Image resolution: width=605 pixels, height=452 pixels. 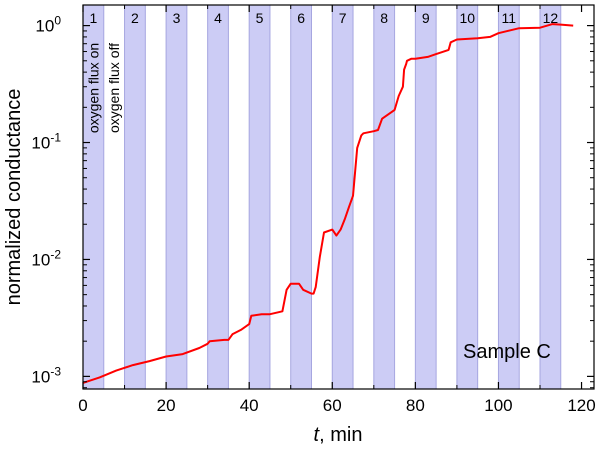 I want to click on band-number-label: 5, so click(x=260, y=18).